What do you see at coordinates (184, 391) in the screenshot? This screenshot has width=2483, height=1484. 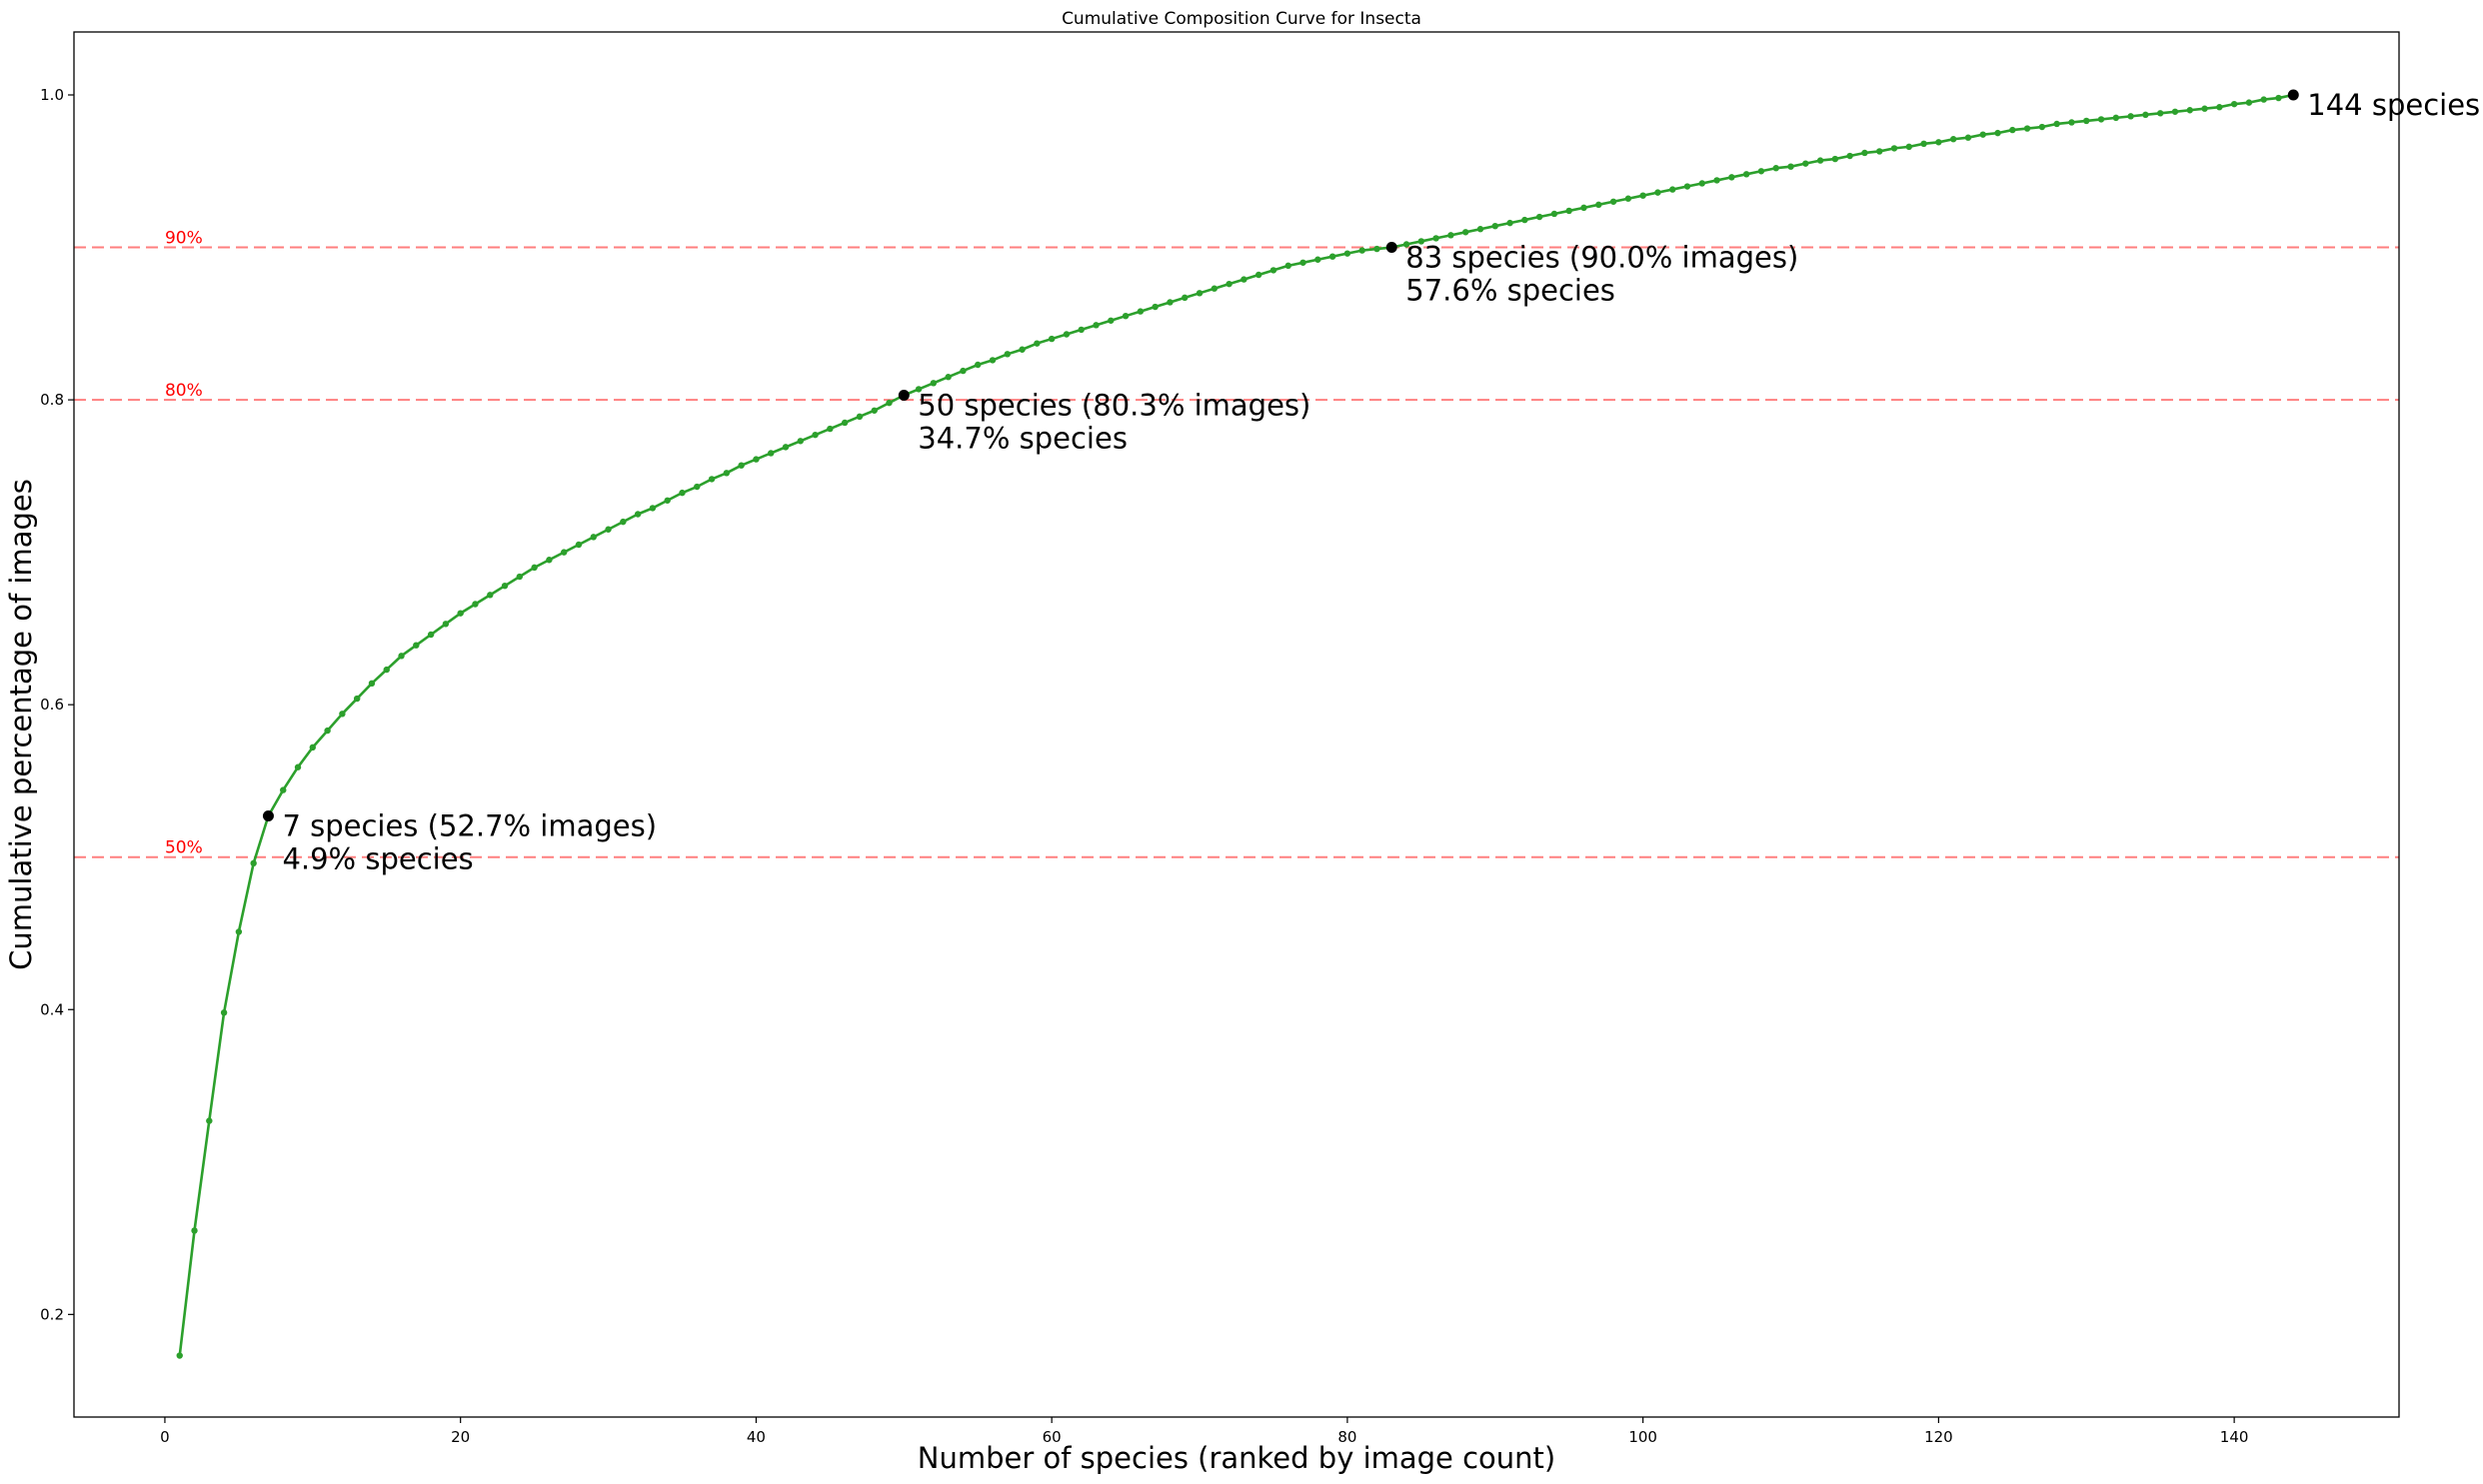 I see `threshold-label: 80%` at bounding box center [184, 391].